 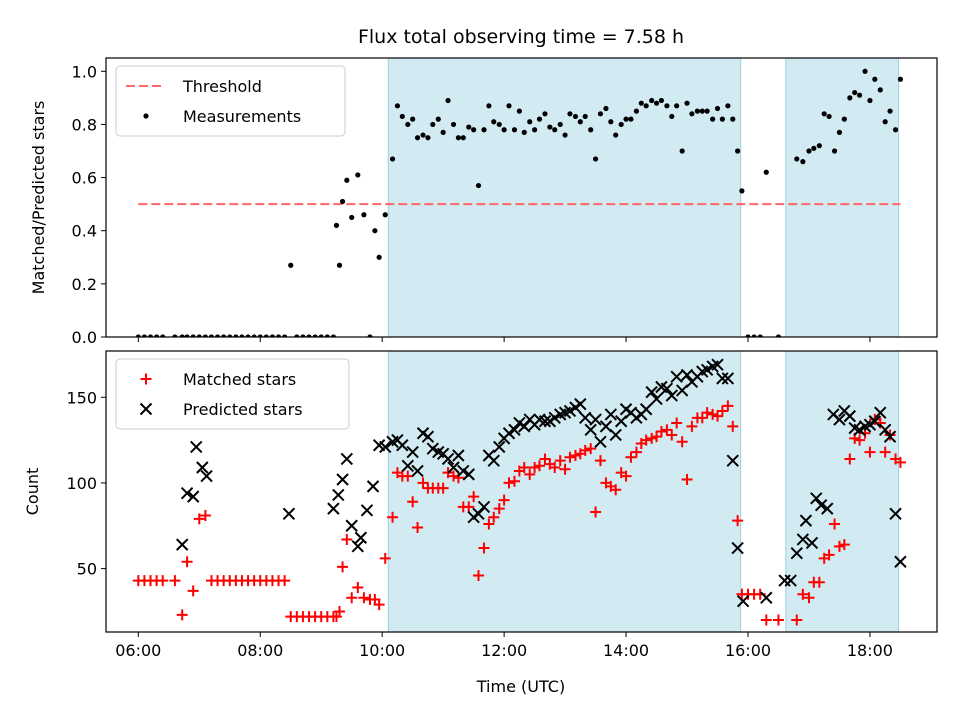 What do you see at coordinates (81, 397) in the screenshot?
I see `y-tick-label: 150` at bounding box center [81, 397].